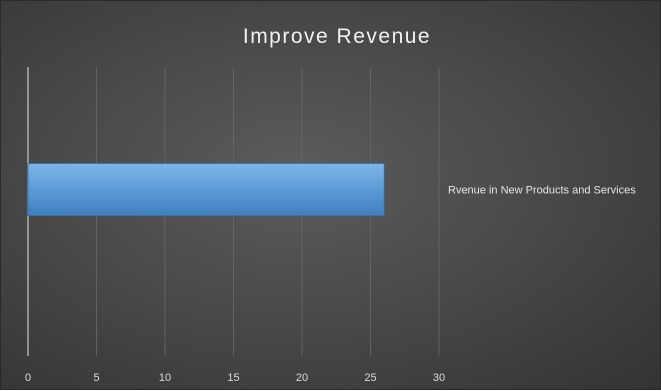 The width and height of the screenshot is (661, 391). I want to click on x-tick-label: 25, so click(370, 378).